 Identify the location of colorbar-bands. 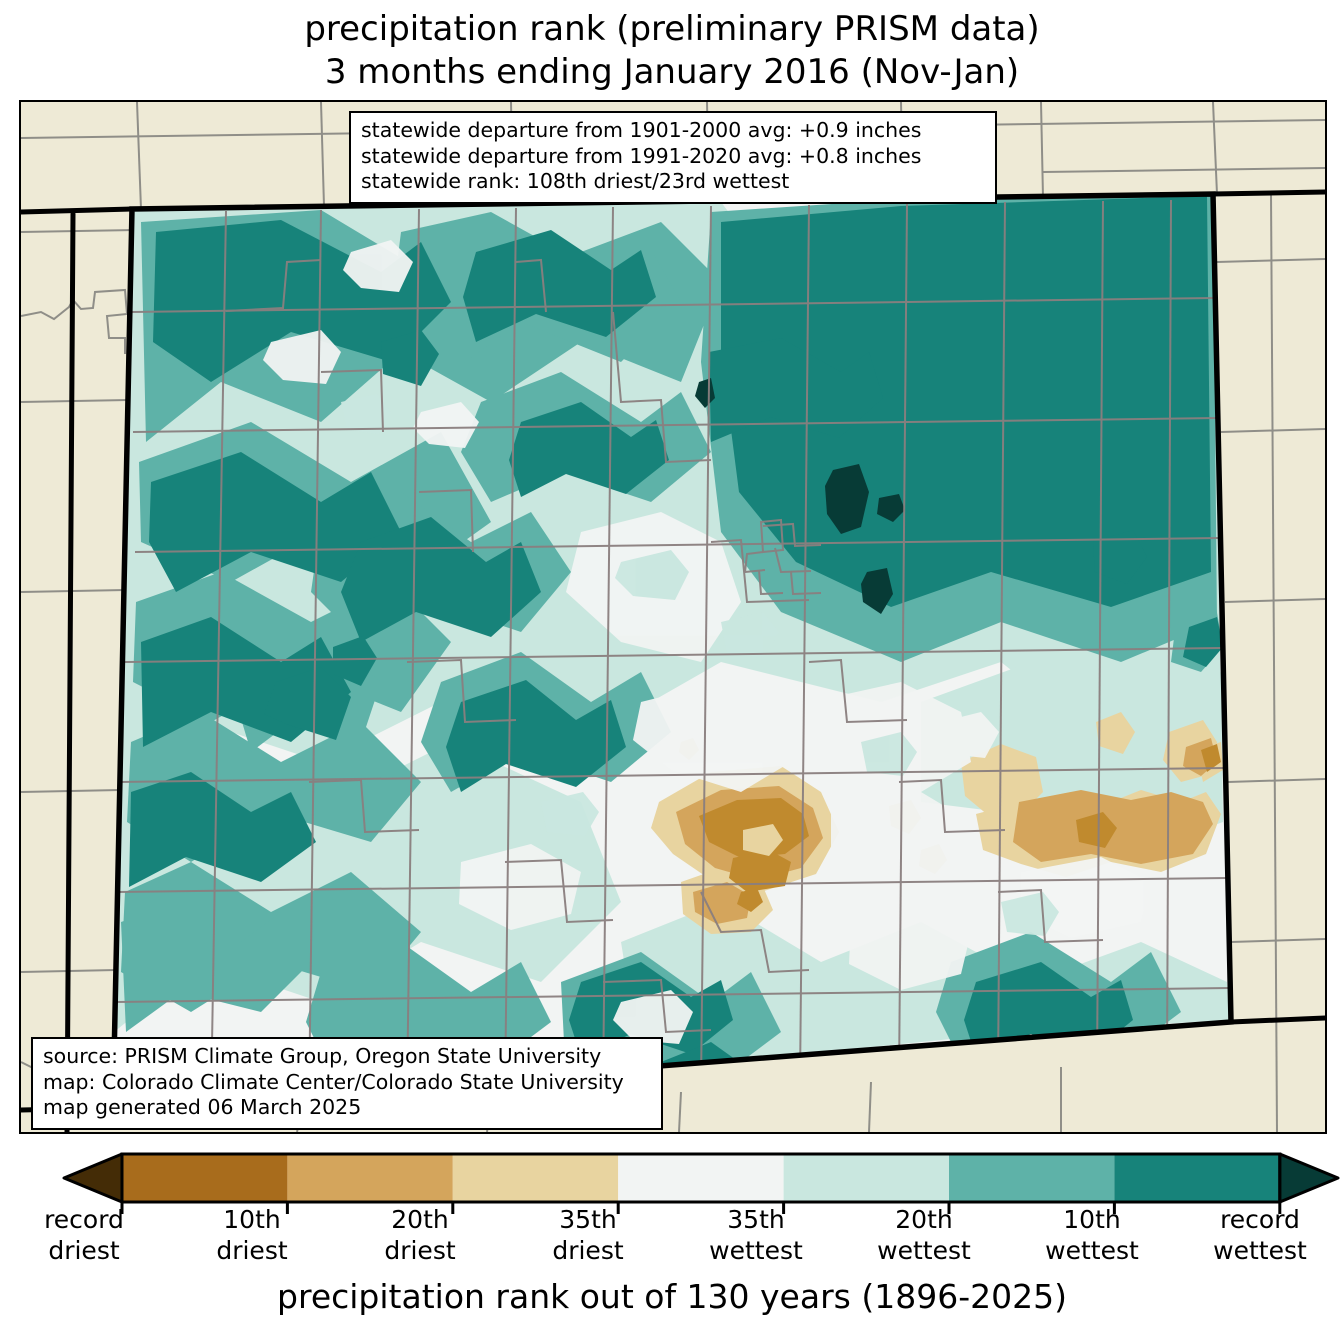
(701, 1178).